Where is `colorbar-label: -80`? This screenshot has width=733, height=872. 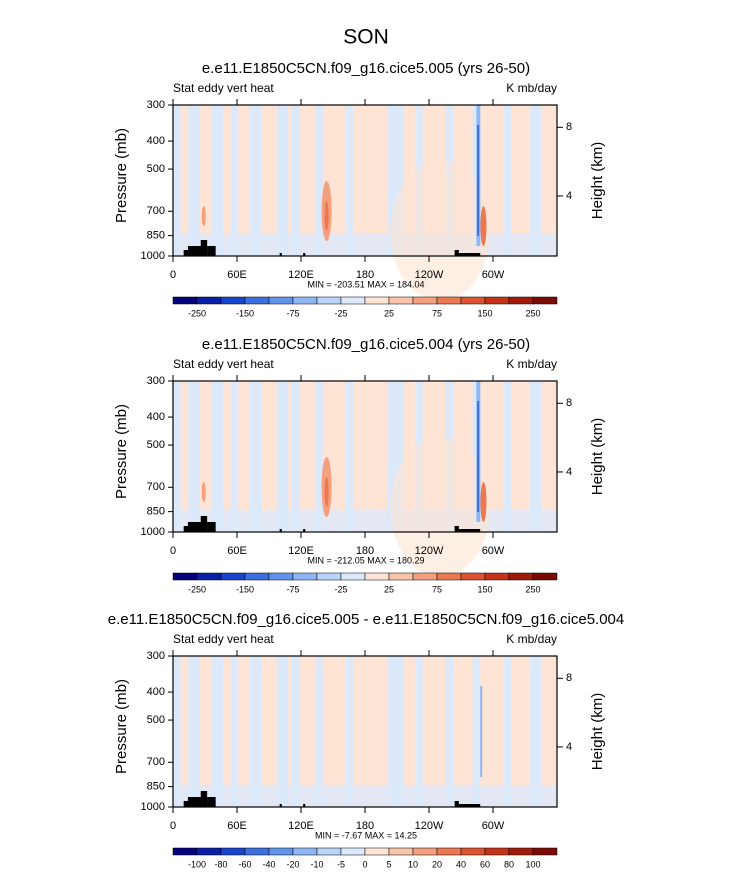 colorbar-label: -80 is located at coordinates (220, 864).